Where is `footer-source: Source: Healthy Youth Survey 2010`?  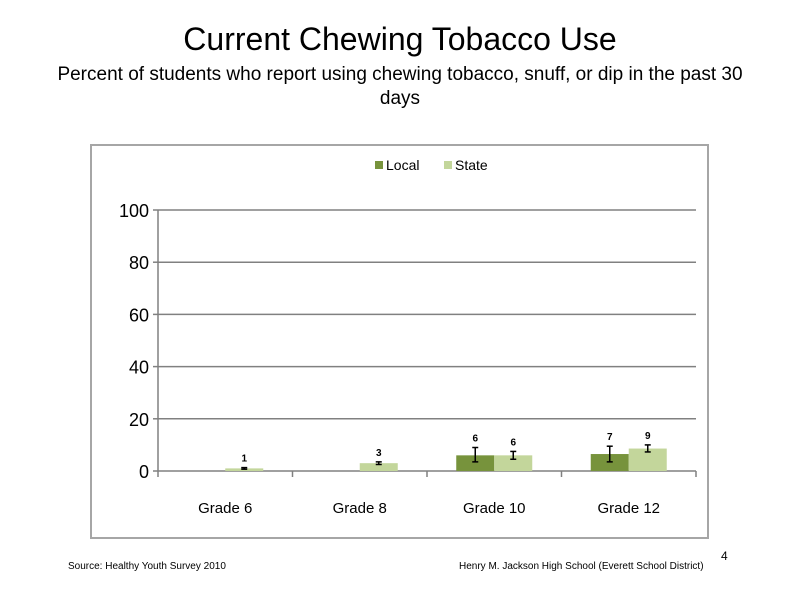
footer-source: Source: Healthy Youth Survey 2010 is located at coordinates (147, 566).